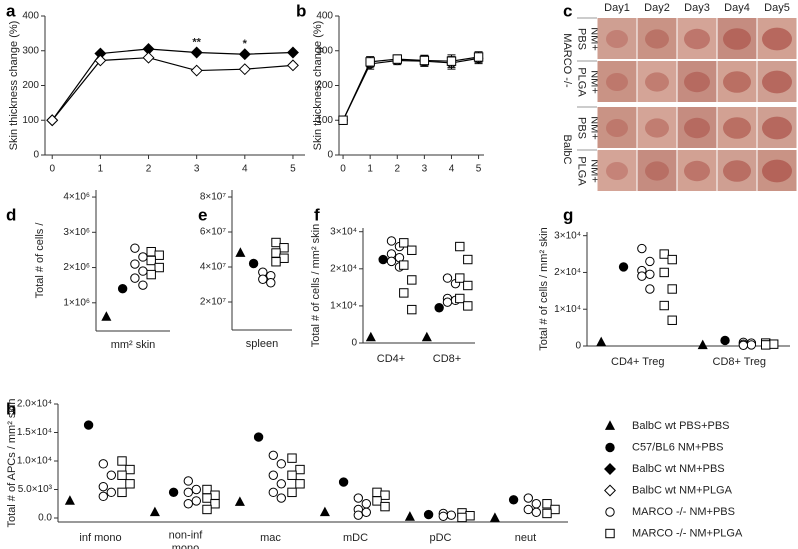 This screenshot has height=549, width=798. Describe the element at coordinates (76, 197) in the screenshot. I see `y-tick-label: 4×10⁶` at that location.